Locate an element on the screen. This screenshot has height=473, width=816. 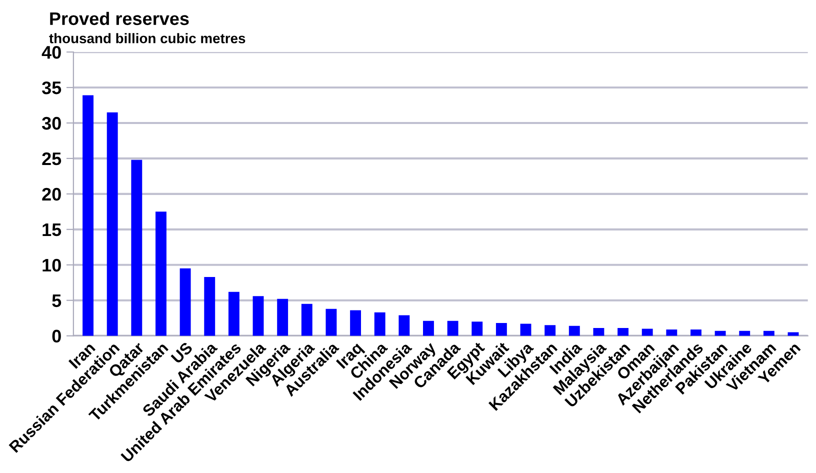
y-tick-label: 40 is located at coordinates (51, 52).